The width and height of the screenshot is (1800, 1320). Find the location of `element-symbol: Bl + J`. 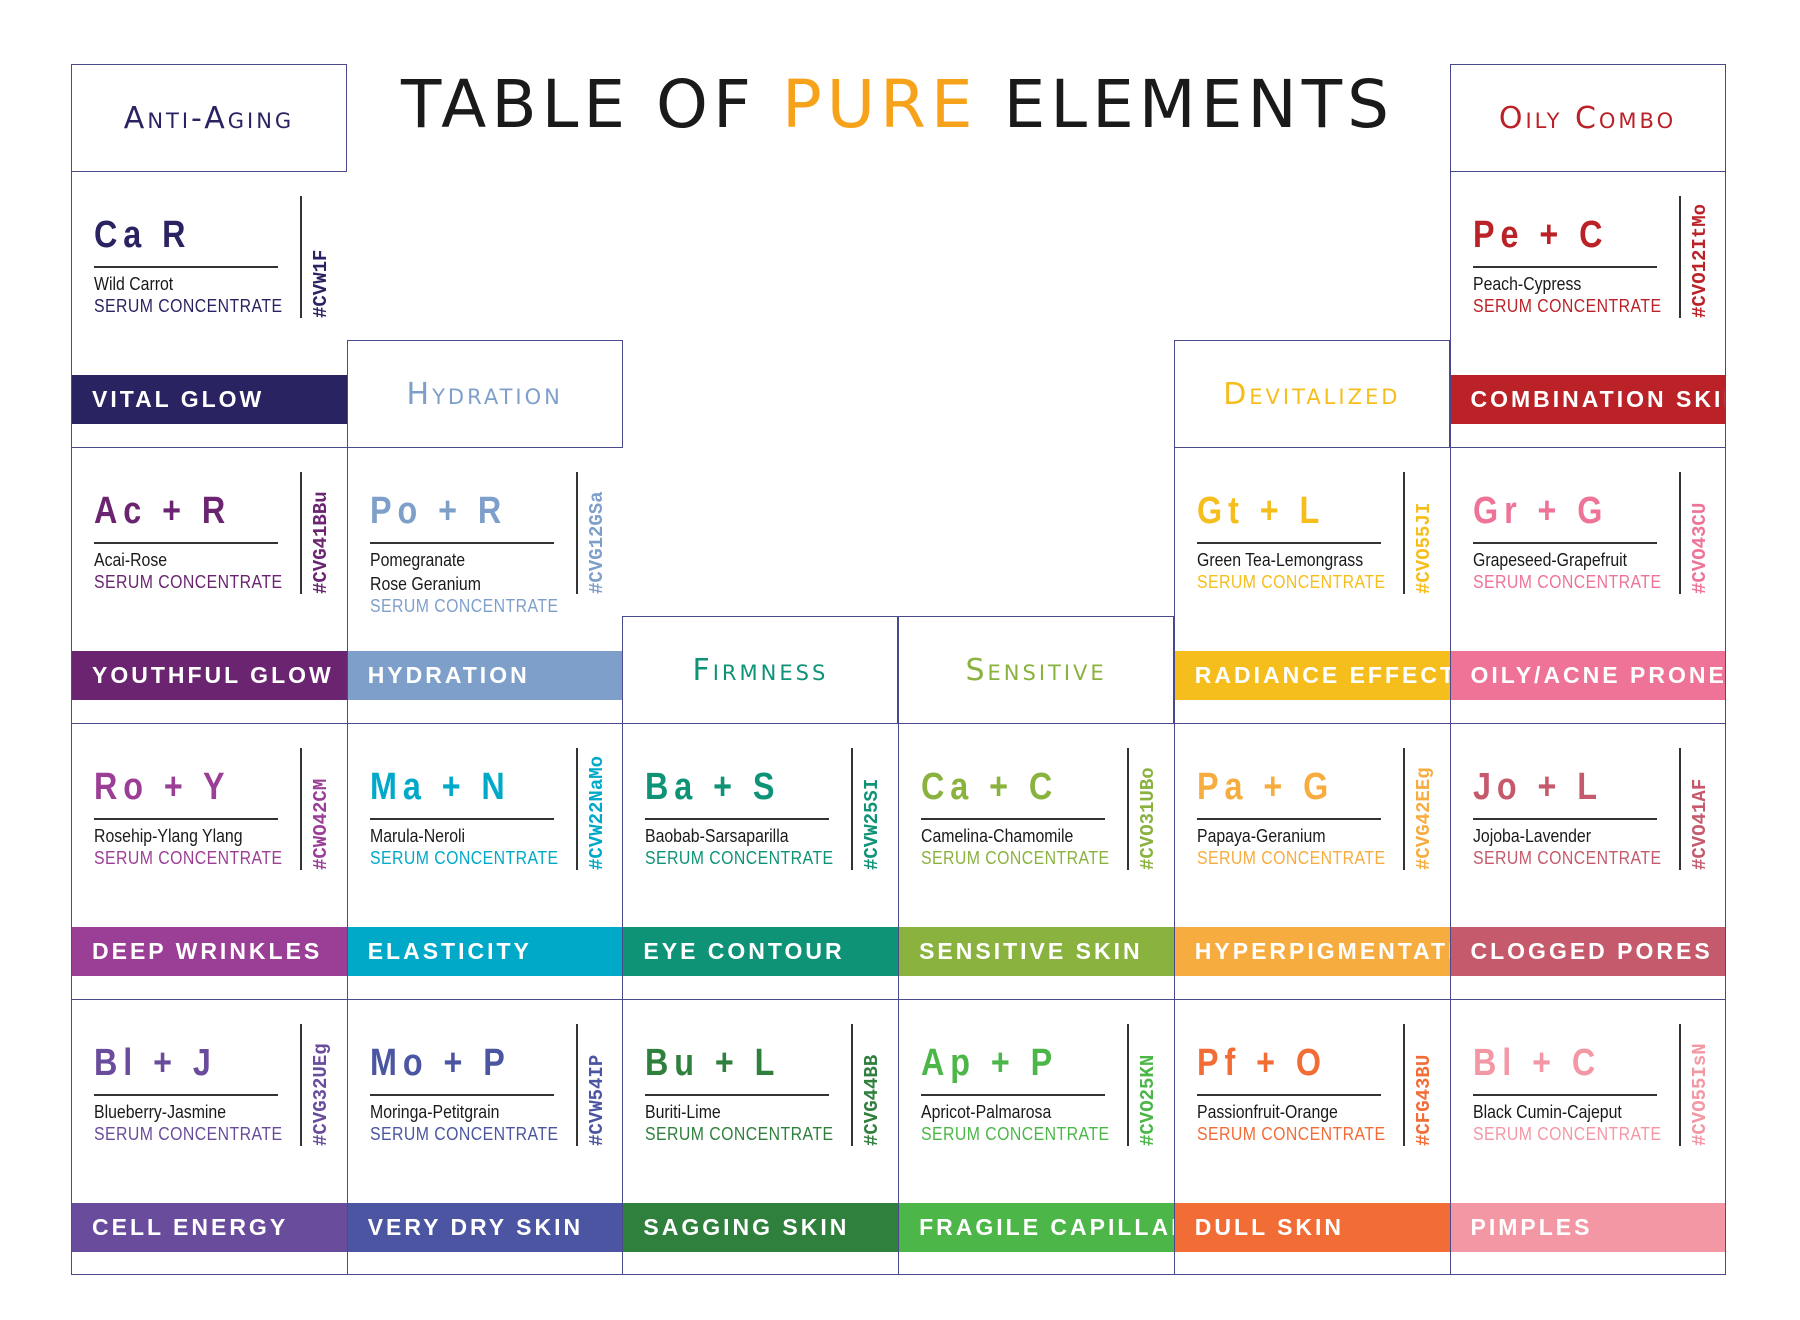

element-symbol: Bl + J is located at coordinates (155, 1063).